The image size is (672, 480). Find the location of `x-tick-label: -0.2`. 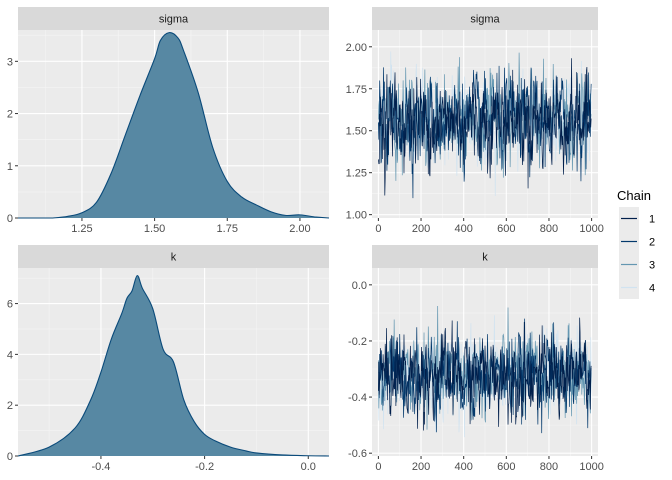

x-tick-label: -0.2 is located at coordinates (204, 467).